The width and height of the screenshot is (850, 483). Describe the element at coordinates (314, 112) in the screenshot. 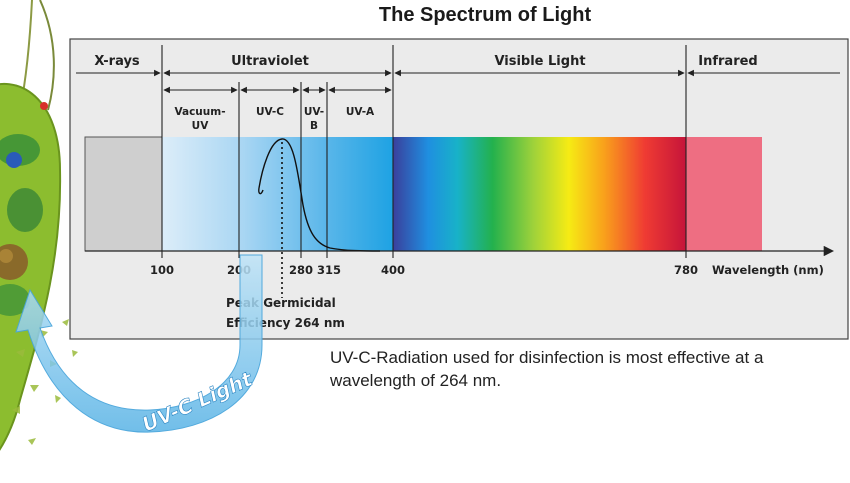

I see `subregion-label-uvb-1: UV-` at that location.